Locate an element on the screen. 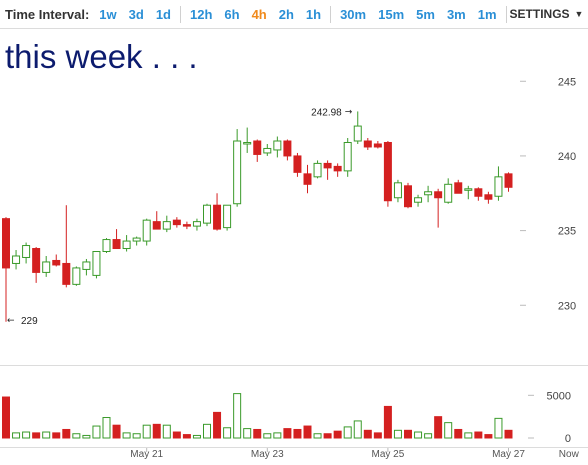 The image size is (588, 465). settings-label: SETTINGS is located at coordinates (539, 14).